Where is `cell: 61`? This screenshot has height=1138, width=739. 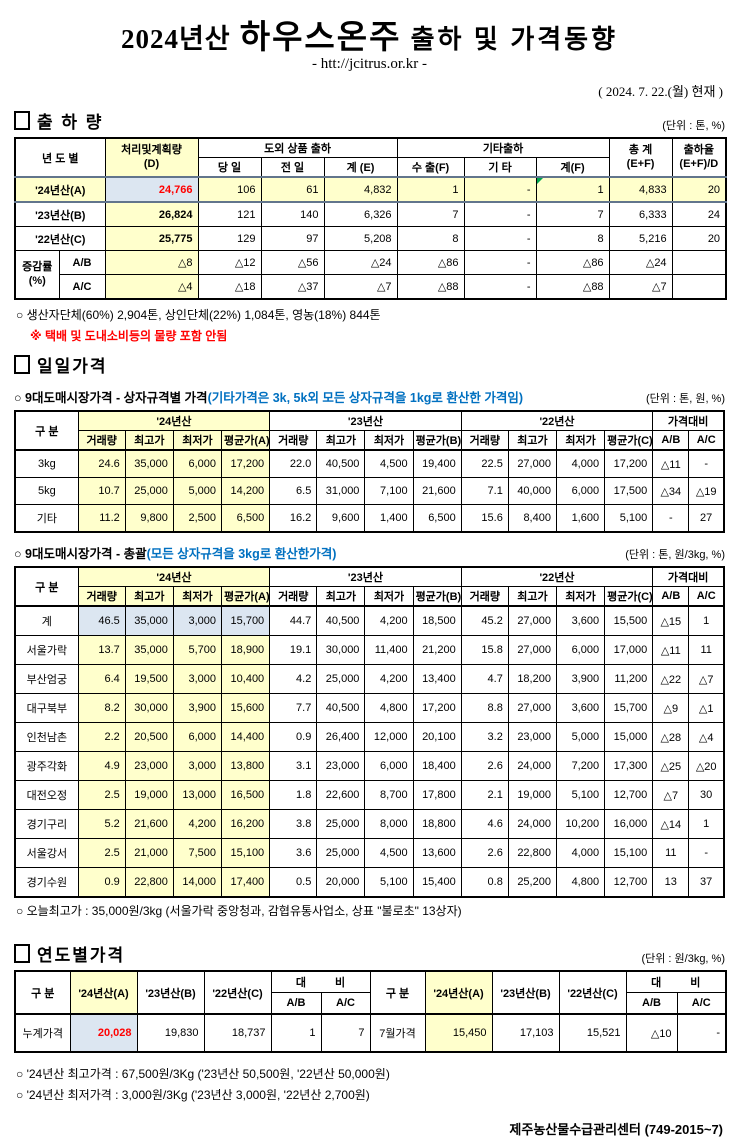
cell: 61 is located at coordinates (292, 189).